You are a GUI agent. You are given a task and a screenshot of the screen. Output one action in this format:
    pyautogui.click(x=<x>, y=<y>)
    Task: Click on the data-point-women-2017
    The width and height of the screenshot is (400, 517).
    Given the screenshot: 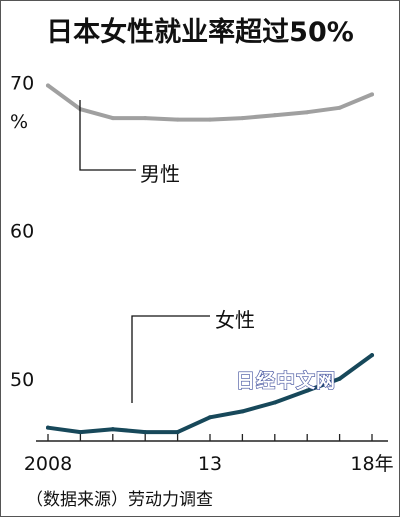 What is the action you would take?
    pyautogui.click(x=339, y=378)
    